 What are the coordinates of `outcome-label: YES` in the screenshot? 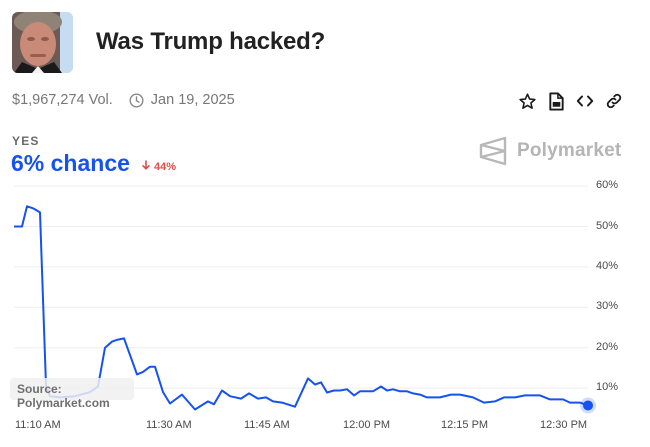 It's located at (26, 141).